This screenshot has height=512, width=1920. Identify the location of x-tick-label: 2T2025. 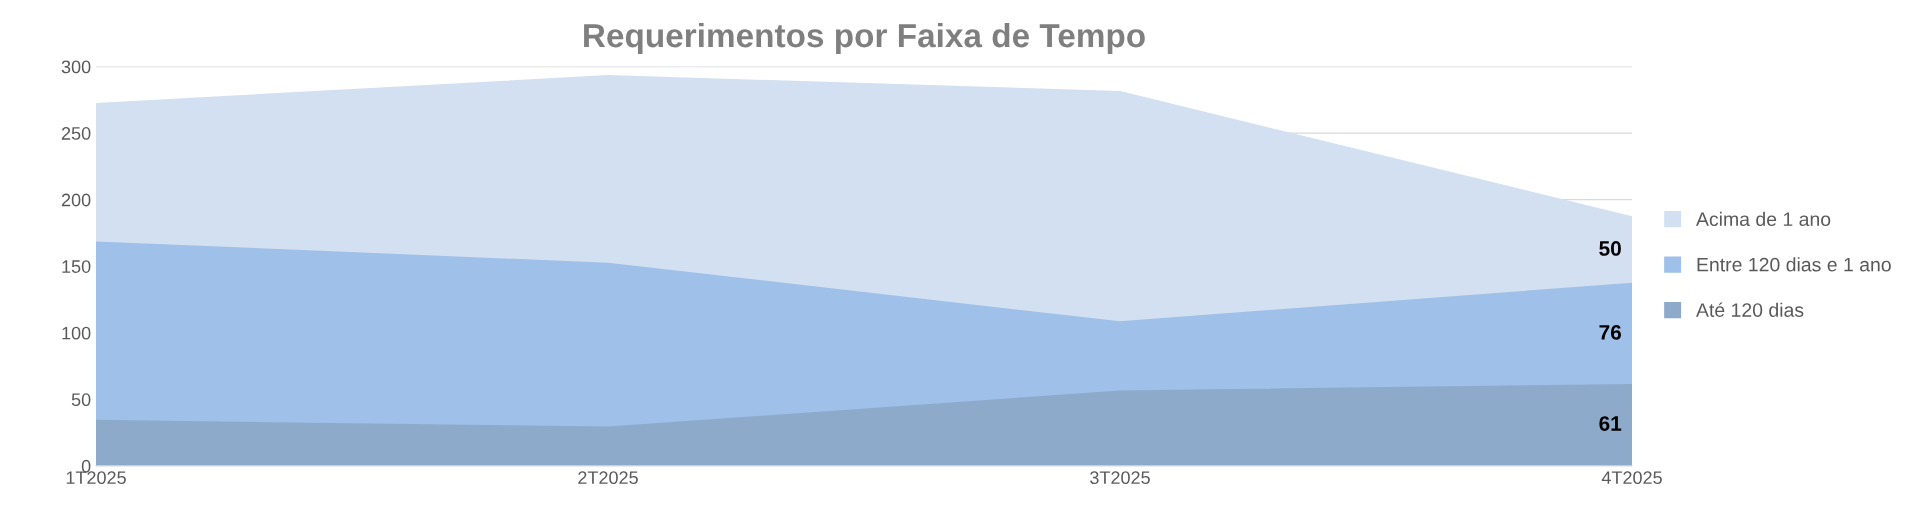
(608, 478).